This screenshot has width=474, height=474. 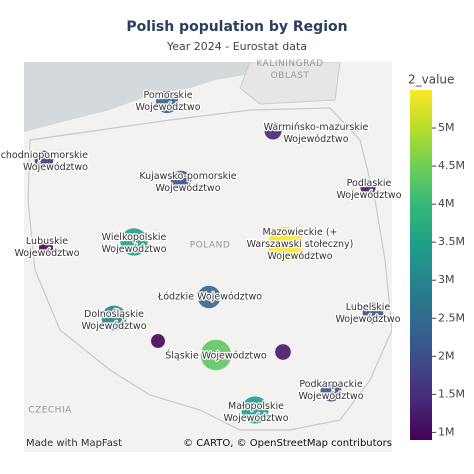 What do you see at coordinates (446, 279) in the screenshot?
I see `colorbar-tick-label: 3M` at bounding box center [446, 279].